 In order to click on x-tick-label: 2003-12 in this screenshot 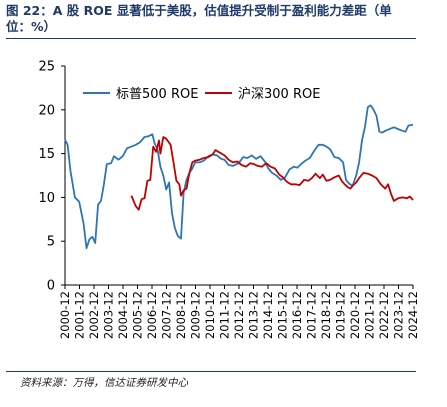, I will do `click(109, 315)`.